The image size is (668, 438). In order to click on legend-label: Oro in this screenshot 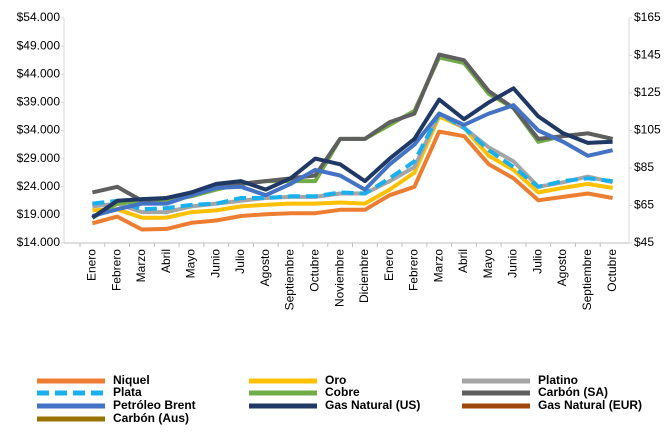, I will do `click(335, 380)`.